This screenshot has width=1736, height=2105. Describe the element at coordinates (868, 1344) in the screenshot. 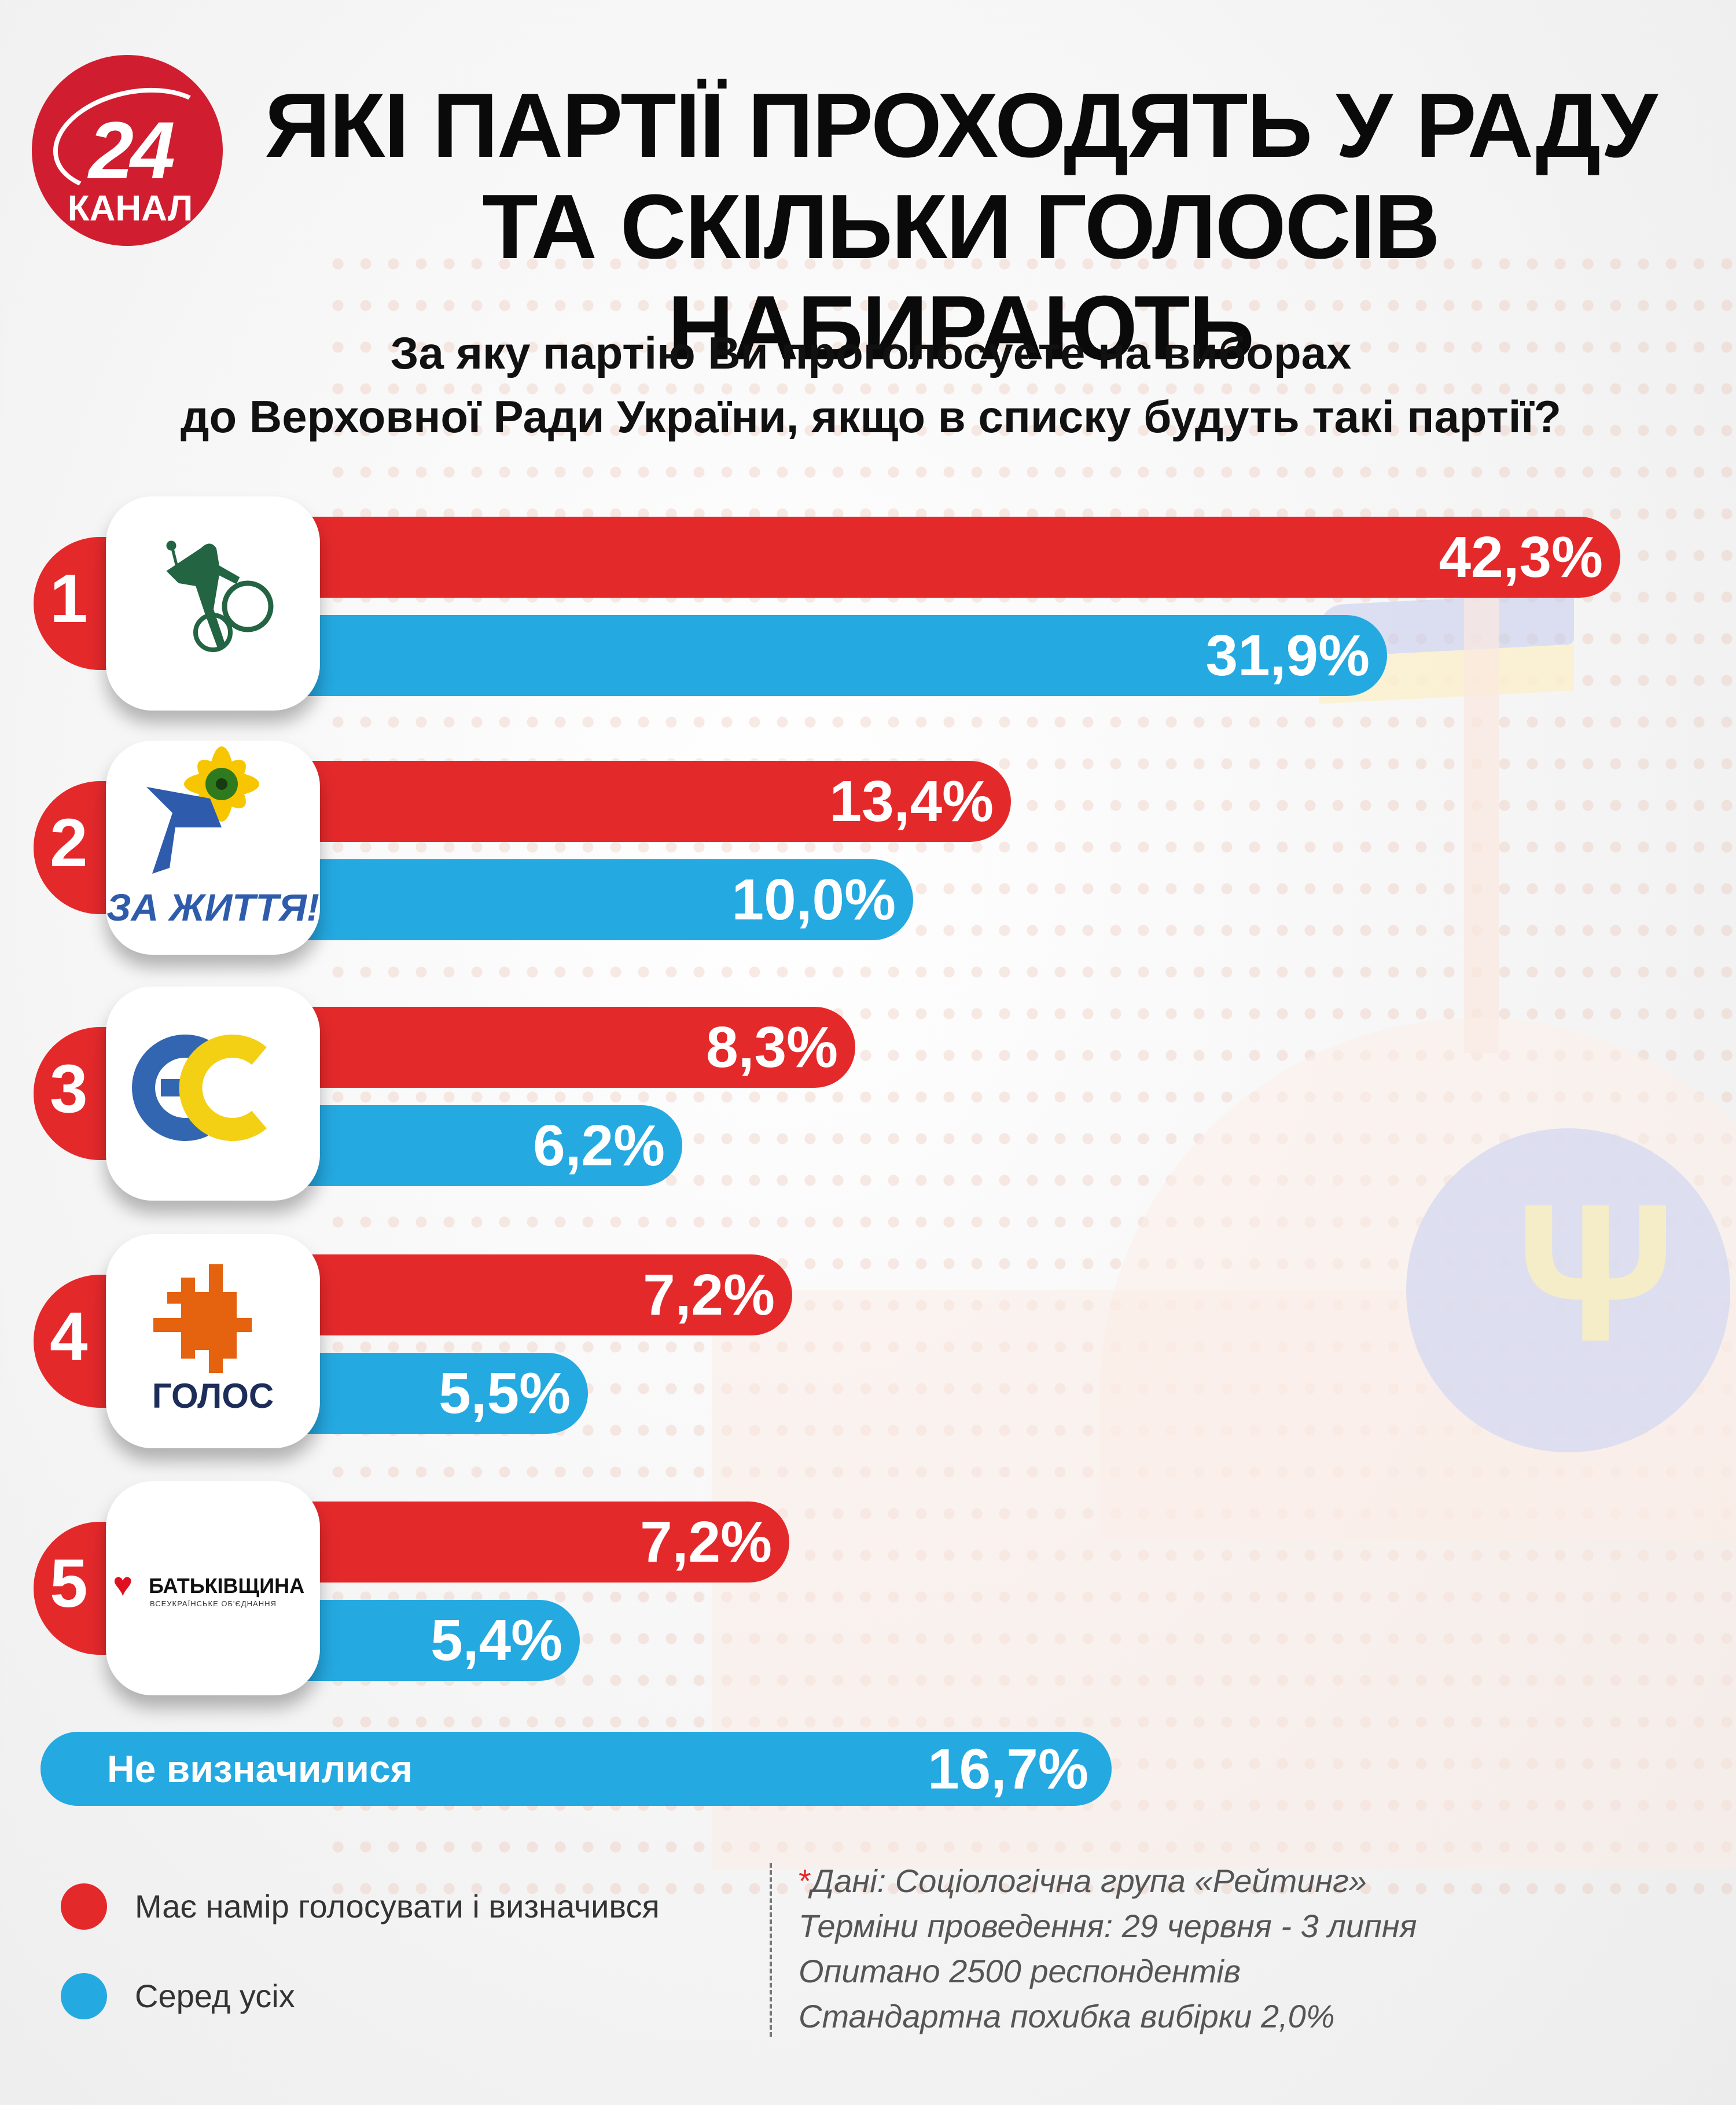

I see `party-row-4: 4 7,2% 5,5% ГОЛОС` at that location.